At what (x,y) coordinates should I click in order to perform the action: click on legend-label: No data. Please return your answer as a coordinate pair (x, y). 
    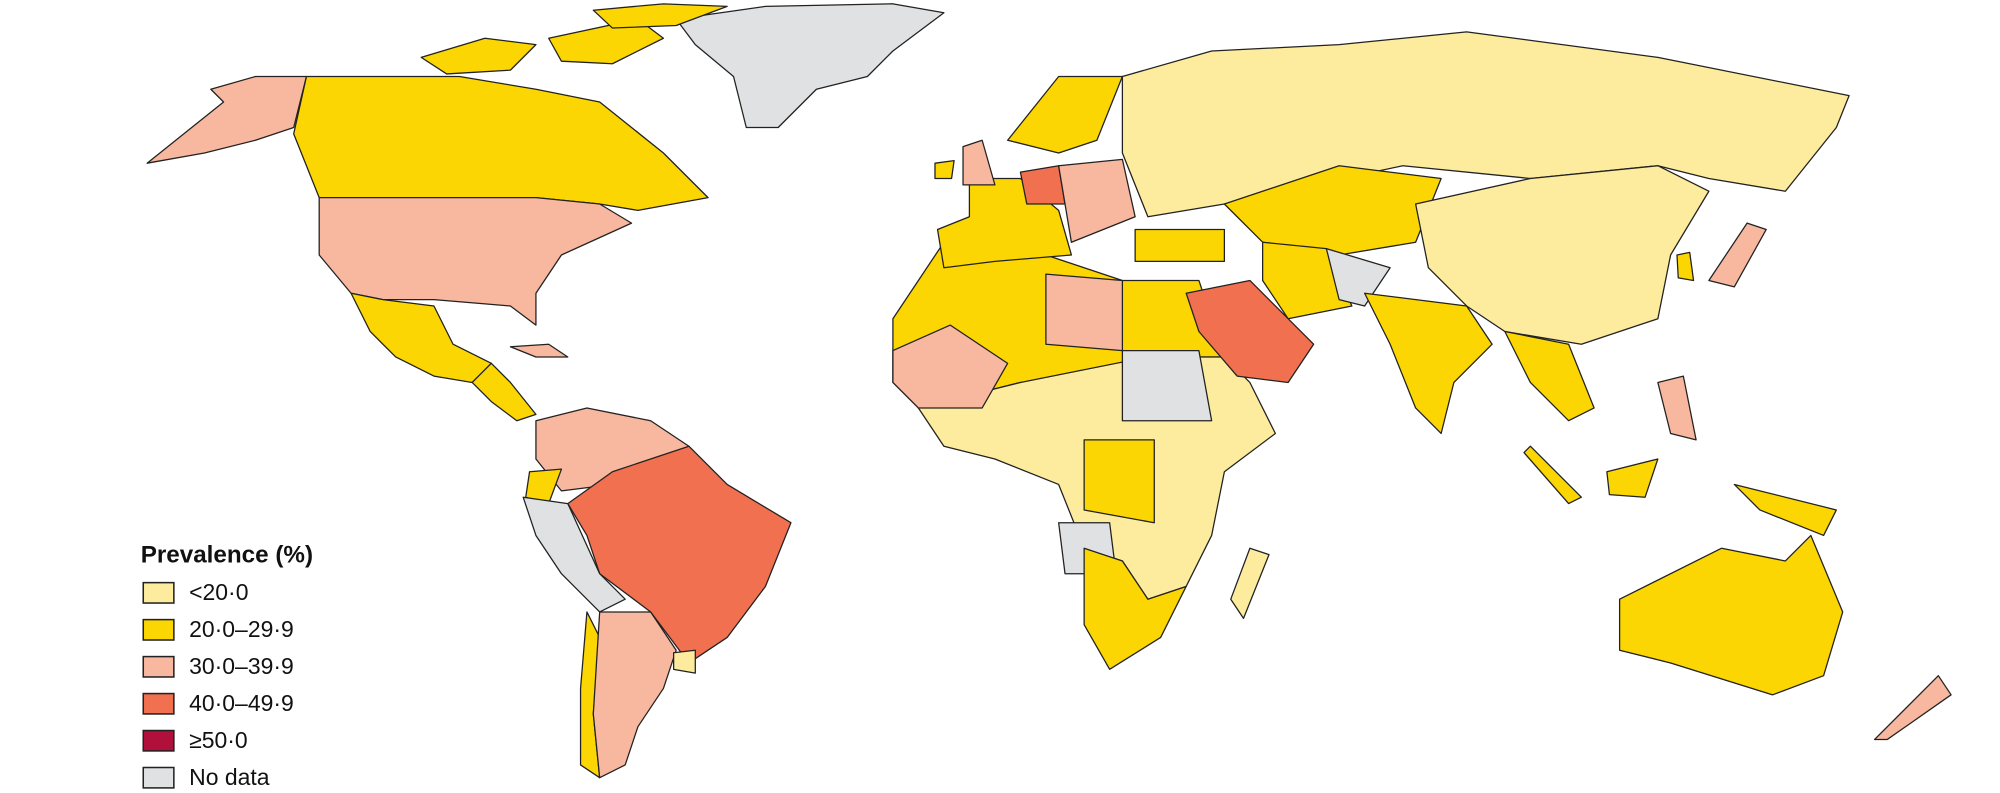
    Looking at the image, I should click on (229, 777).